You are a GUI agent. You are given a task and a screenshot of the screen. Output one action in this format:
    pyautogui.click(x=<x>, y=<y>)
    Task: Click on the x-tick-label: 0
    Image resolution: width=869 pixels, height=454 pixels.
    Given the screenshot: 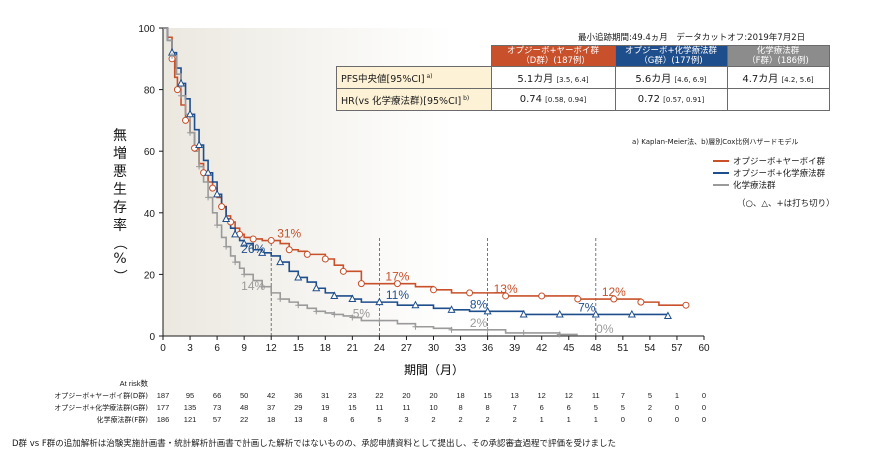 What is the action you would take?
    pyautogui.click(x=163, y=348)
    